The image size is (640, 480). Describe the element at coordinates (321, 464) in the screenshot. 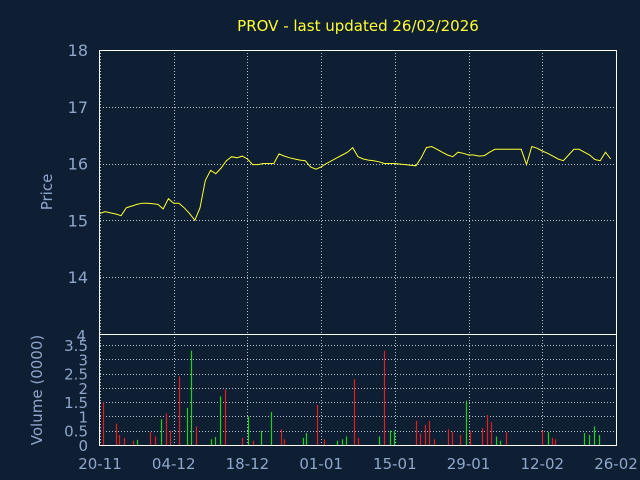

I see `x-tick-label: 01-01` at that location.